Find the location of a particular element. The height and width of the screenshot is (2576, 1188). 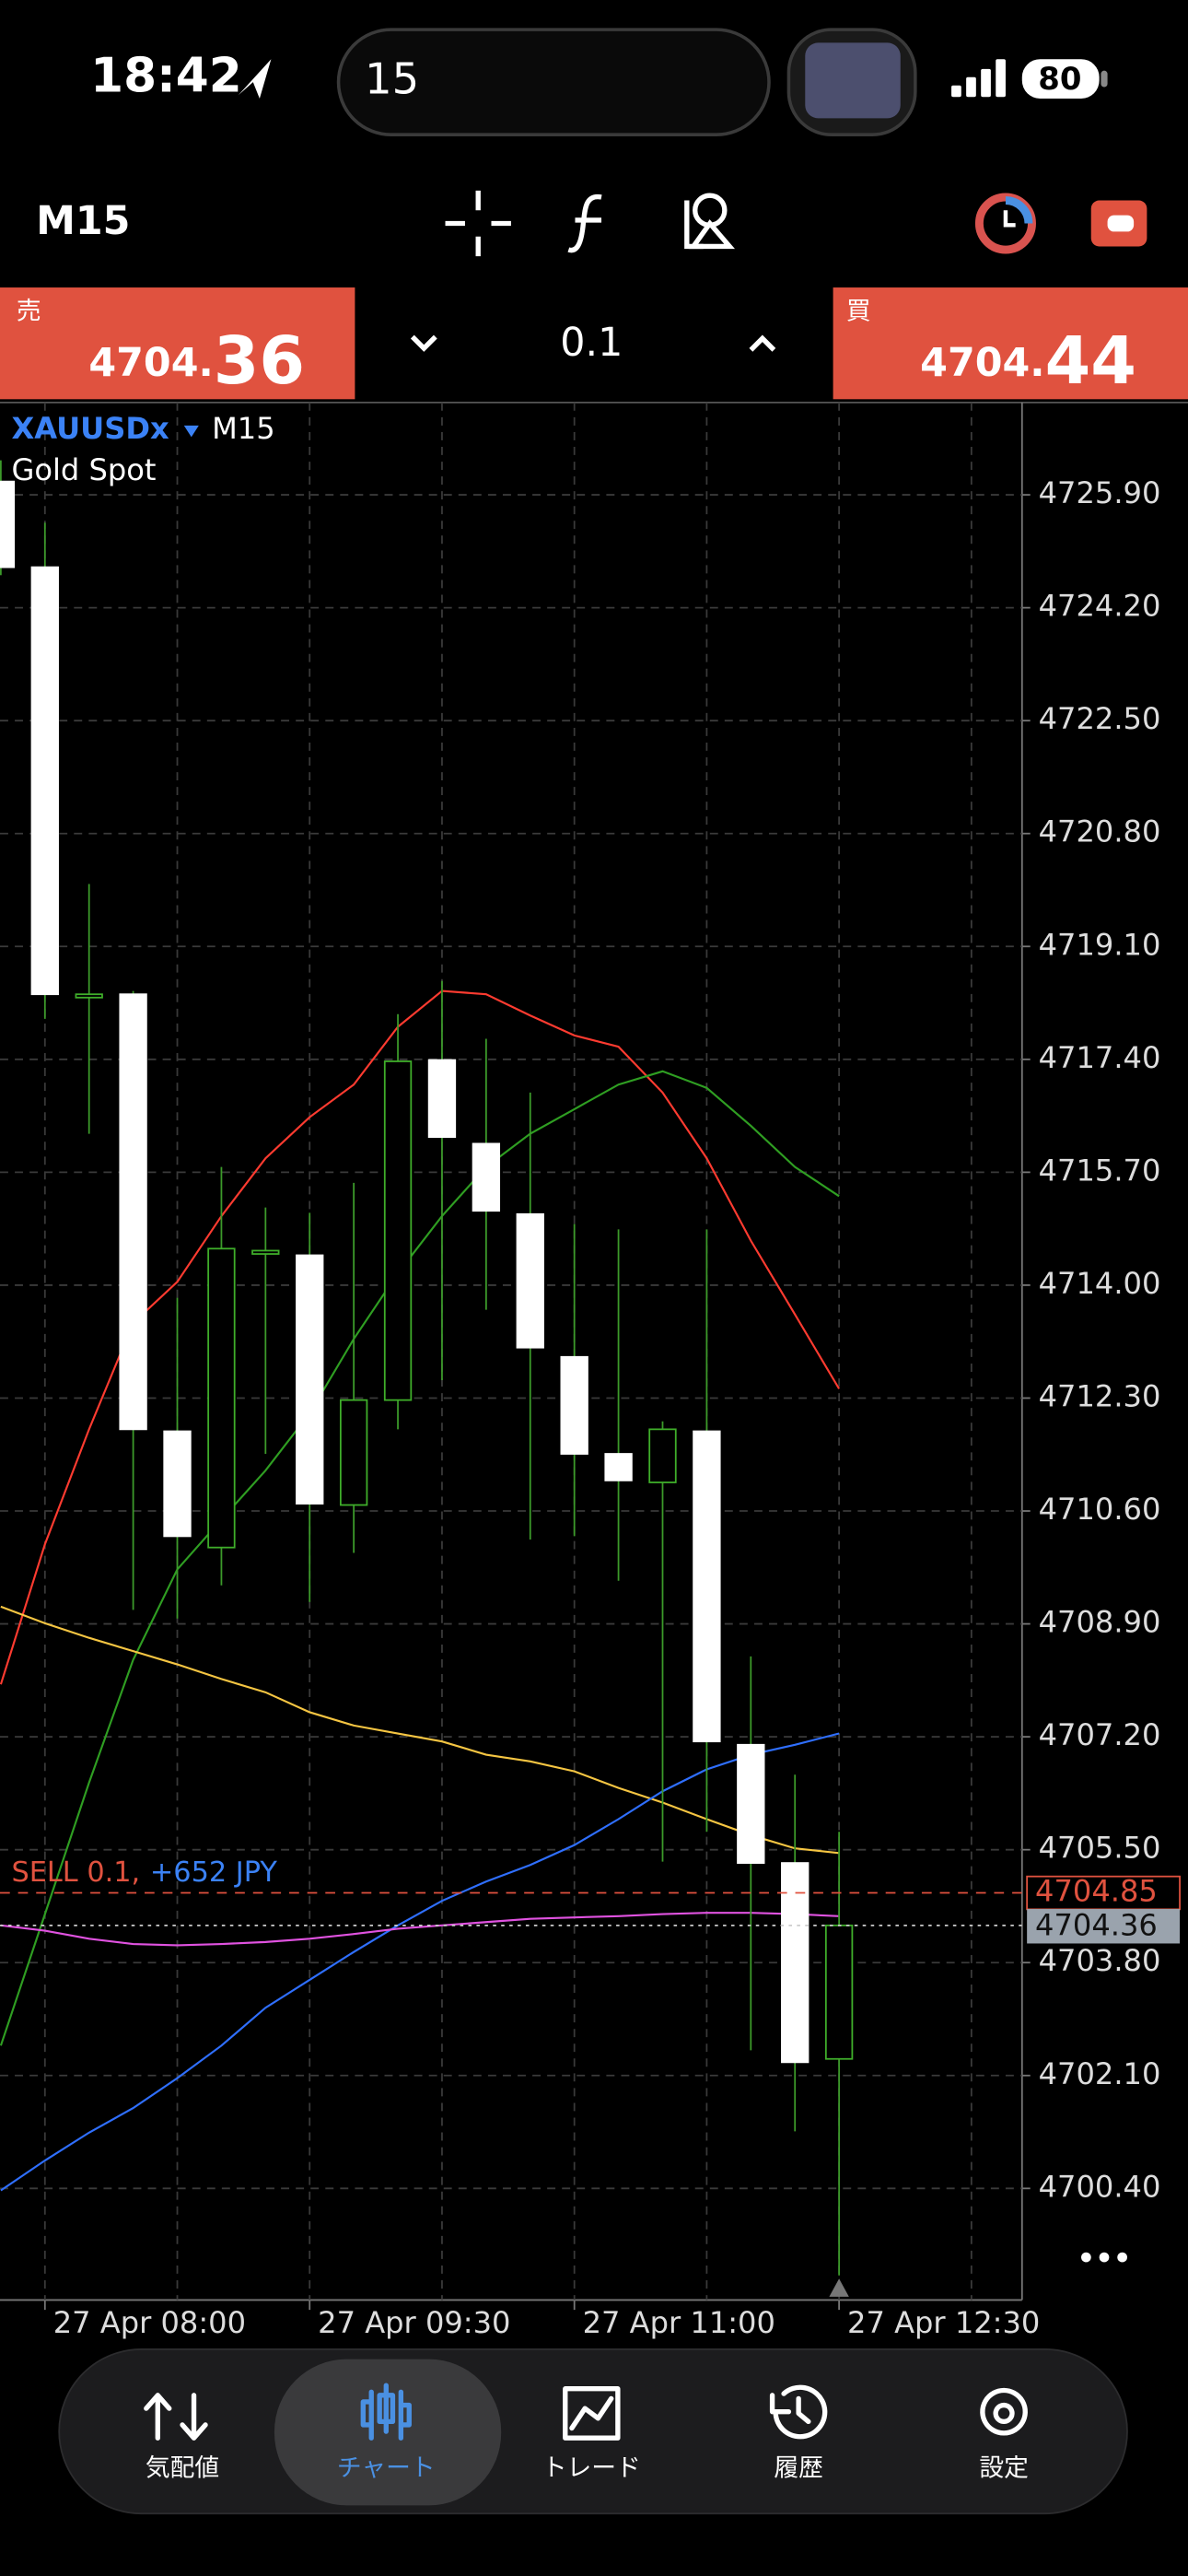

nav: 気配値 チャート トレード 履歴 設定 is located at coordinates (586, 2432).